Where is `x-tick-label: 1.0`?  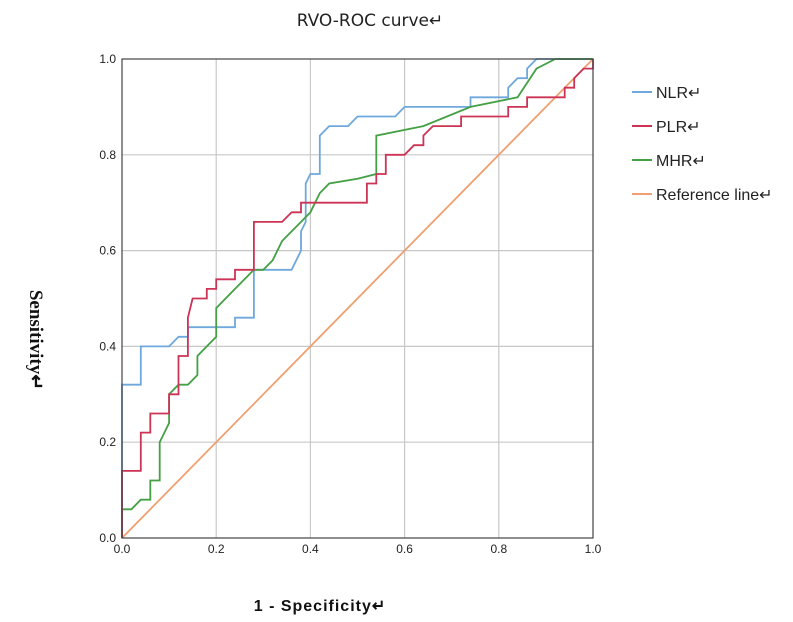 x-tick-label: 1.0 is located at coordinates (593, 549).